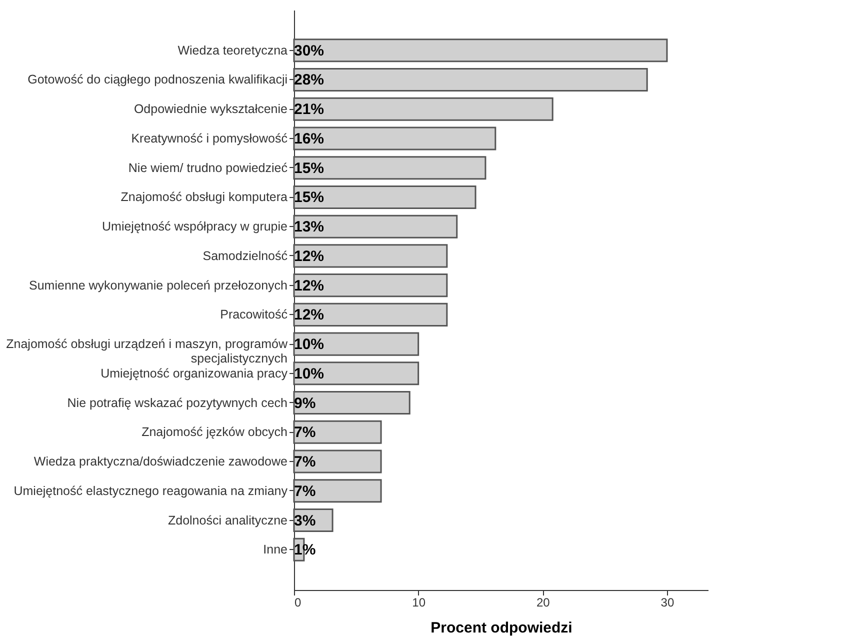 This screenshot has width=843, height=641. What do you see at coordinates (211, 109) in the screenshot?
I see `y-tick-label: Odpowiednie wykształcenie` at bounding box center [211, 109].